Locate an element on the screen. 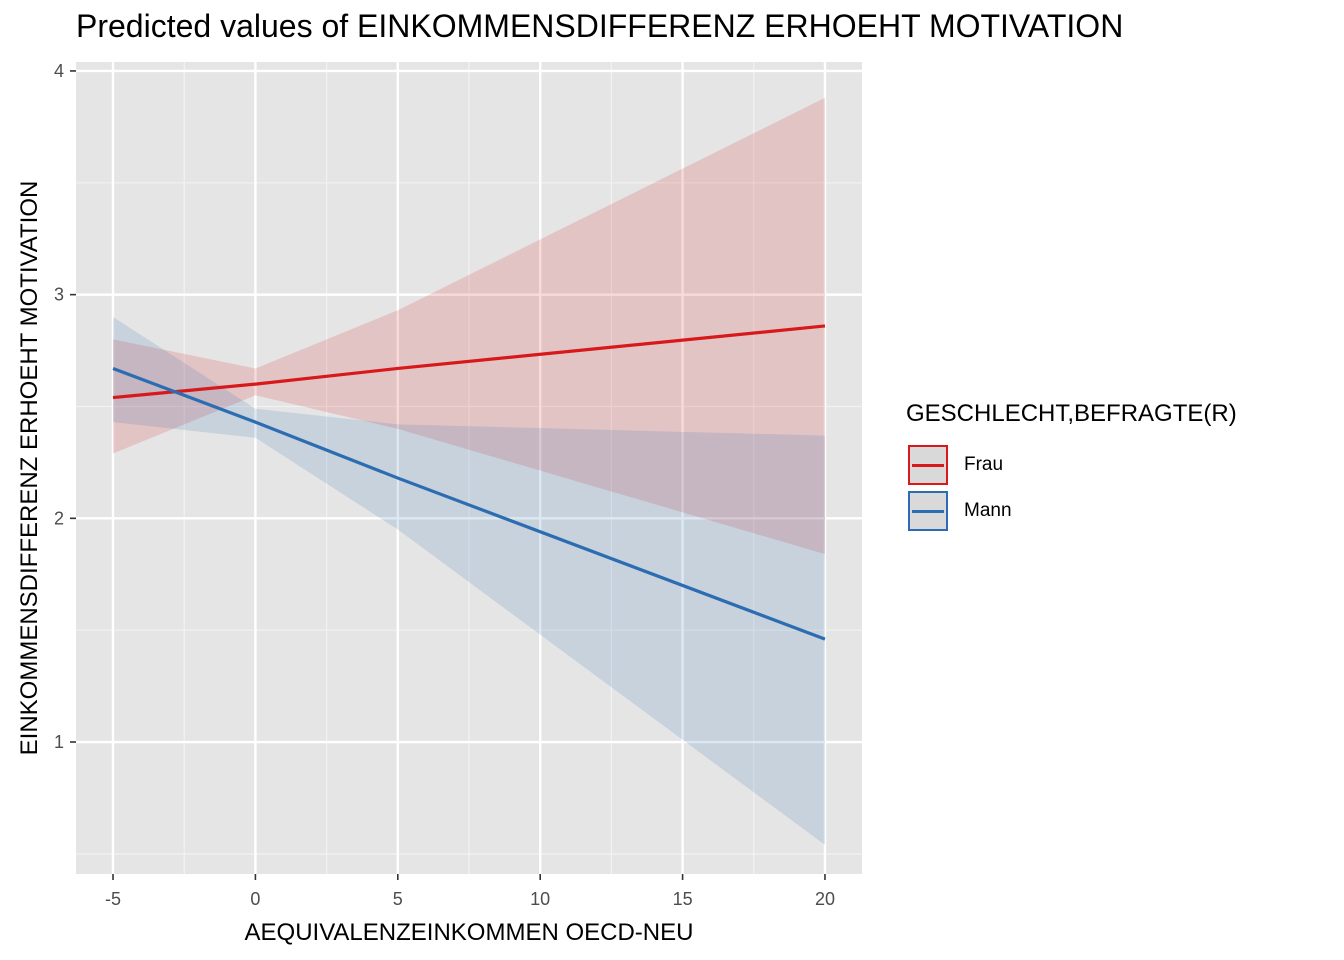  y-tick-label: 2 is located at coordinates (59, 518).